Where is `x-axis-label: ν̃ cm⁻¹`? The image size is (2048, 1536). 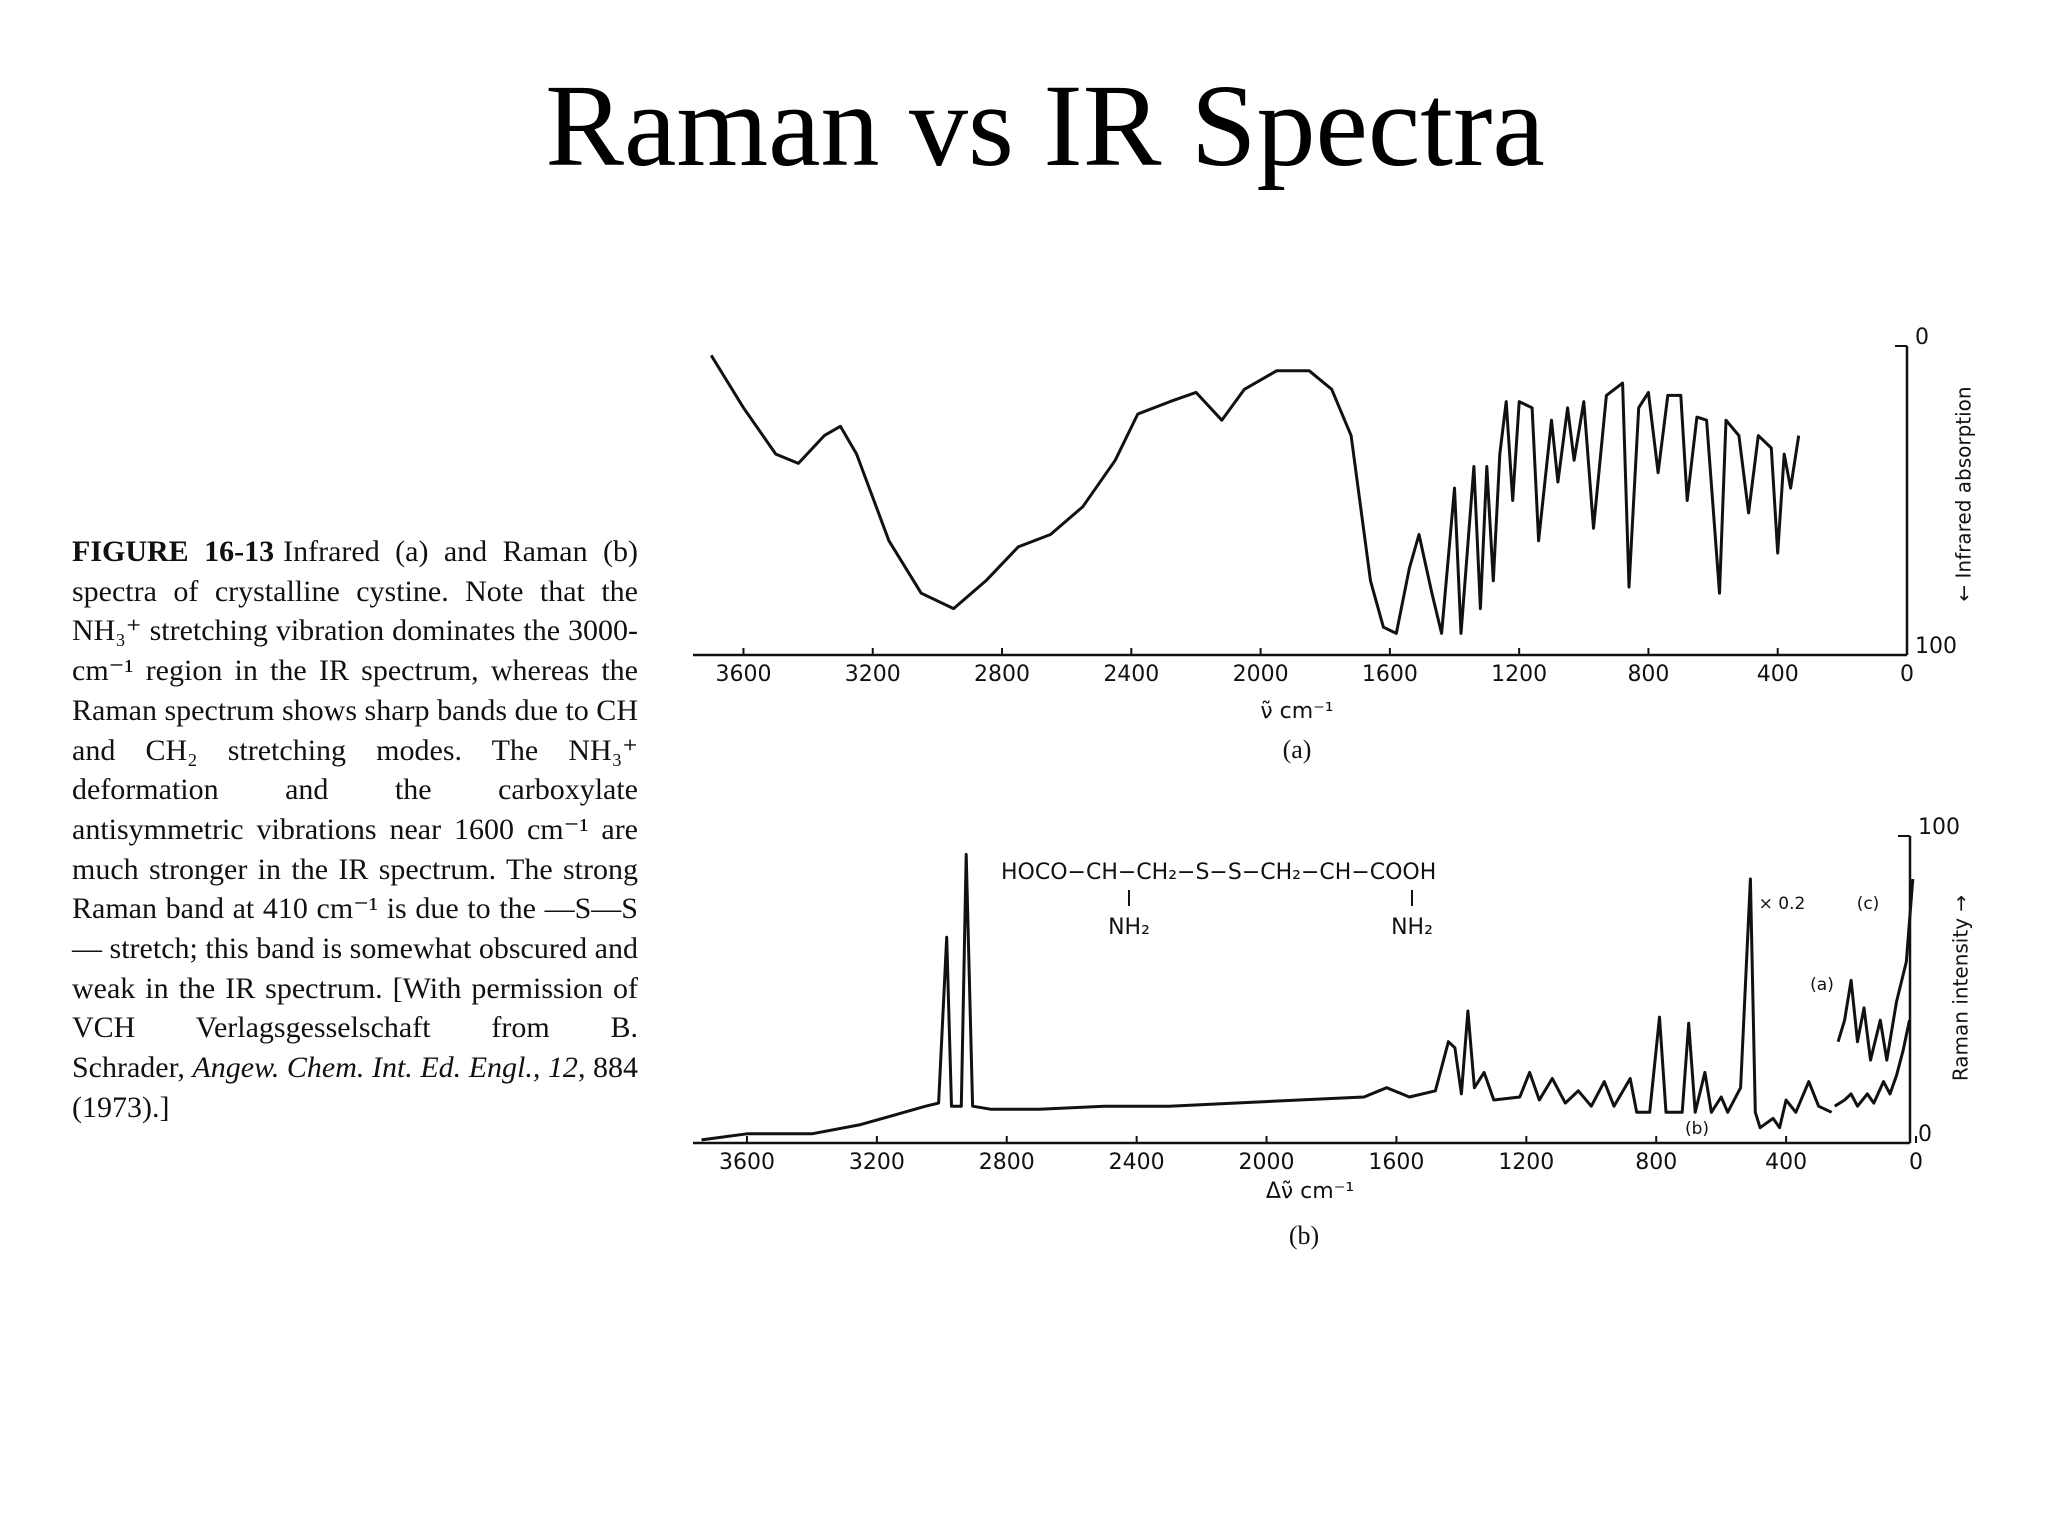
x-axis-label: ν̃ cm⁻¹ is located at coordinates (1296, 711).